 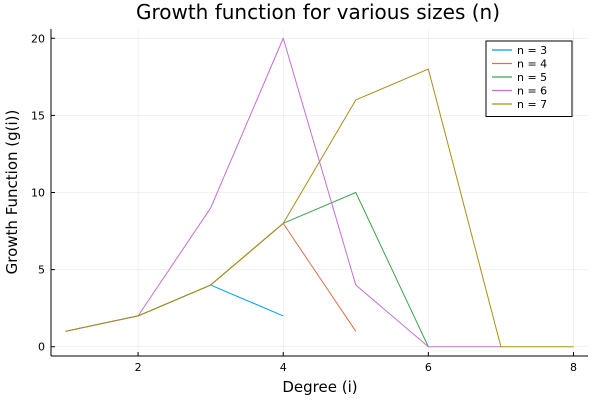 What do you see at coordinates (573, 367) in the screenshot?
I see `x-tick-label: 8` at bounding box center [573, 367].